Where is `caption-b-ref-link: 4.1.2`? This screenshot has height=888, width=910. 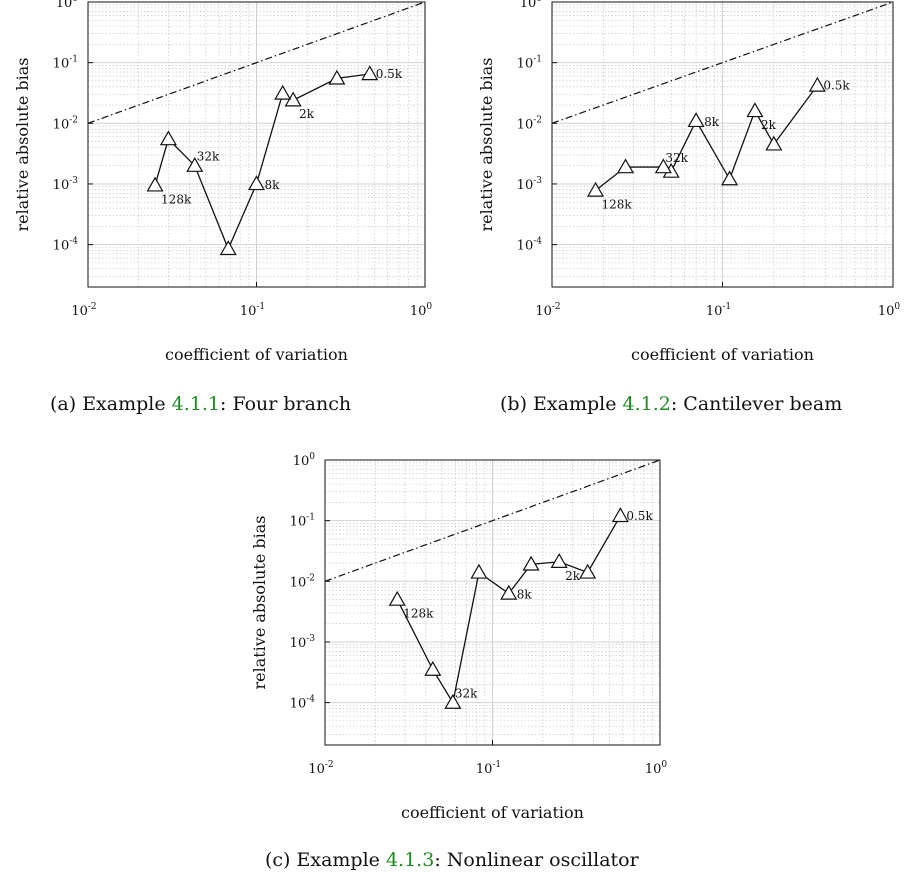
caption-b-ref-link: 4.1.2 is located at coordinates (646, 404).